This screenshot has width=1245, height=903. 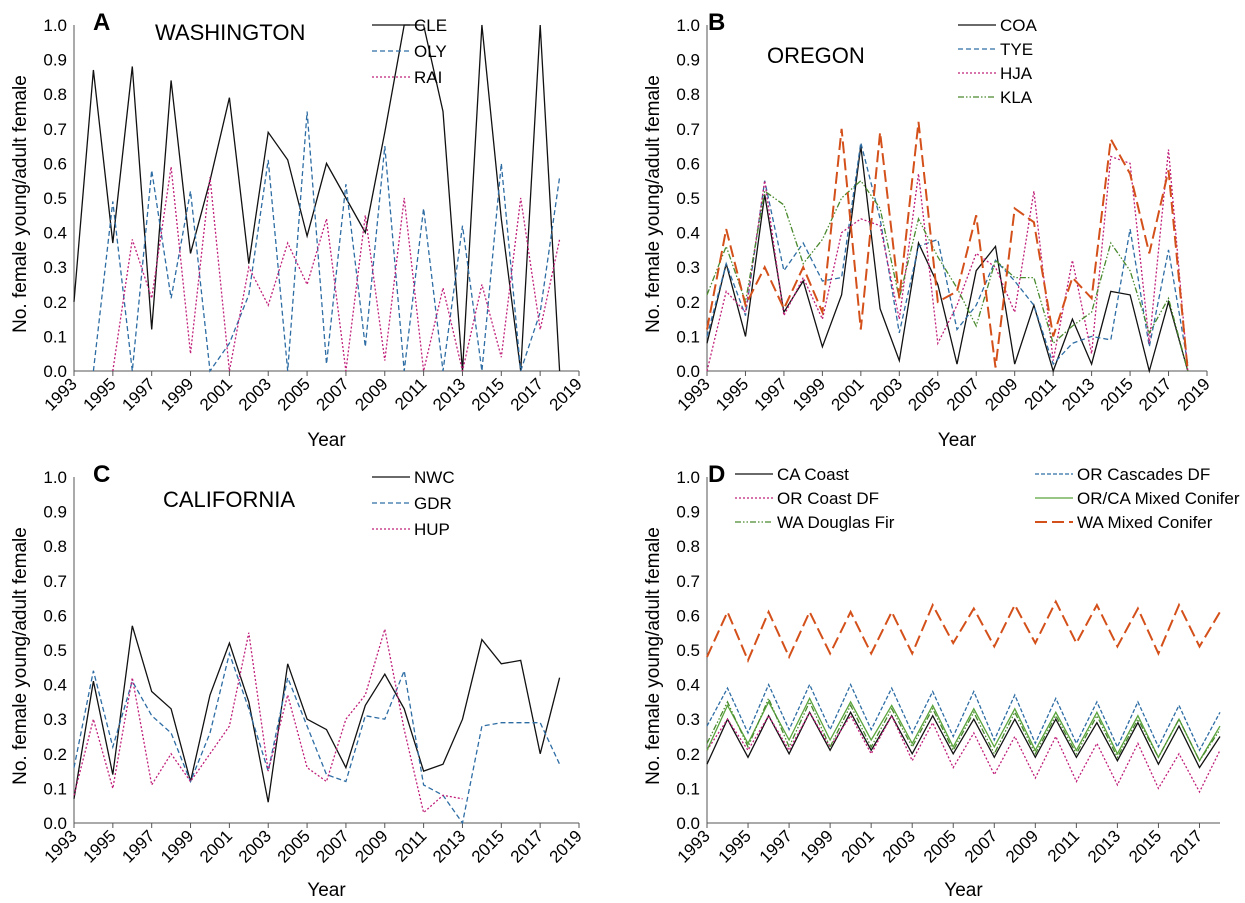 What do you see at coordinates (813, 474) in the screenshot?
I see `legend-entry: CA Coast` at bounding box center [813, 474].